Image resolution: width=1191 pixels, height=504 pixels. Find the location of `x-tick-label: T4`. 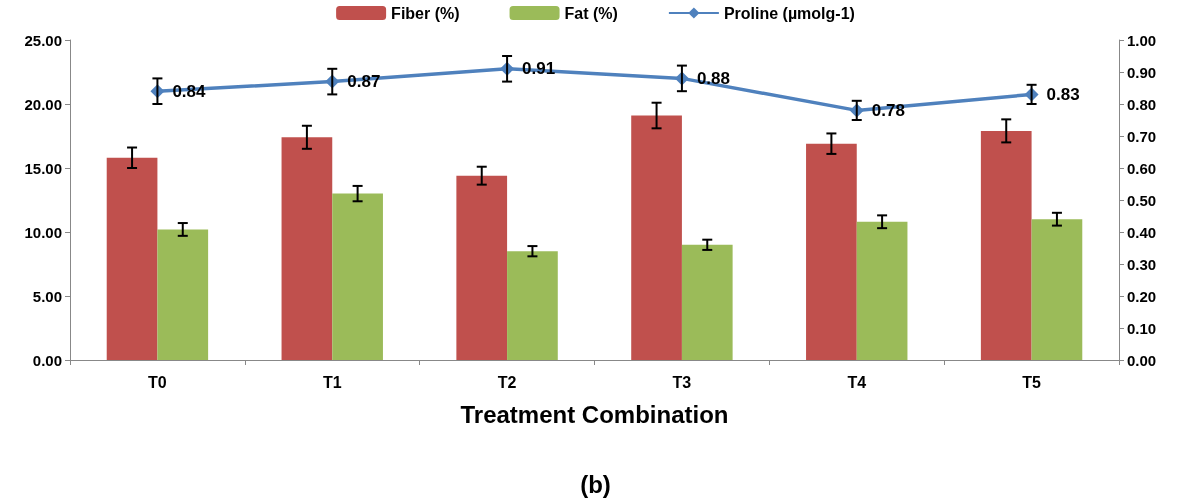

x-tick-label: T4 is located at coordinates (857, 382).